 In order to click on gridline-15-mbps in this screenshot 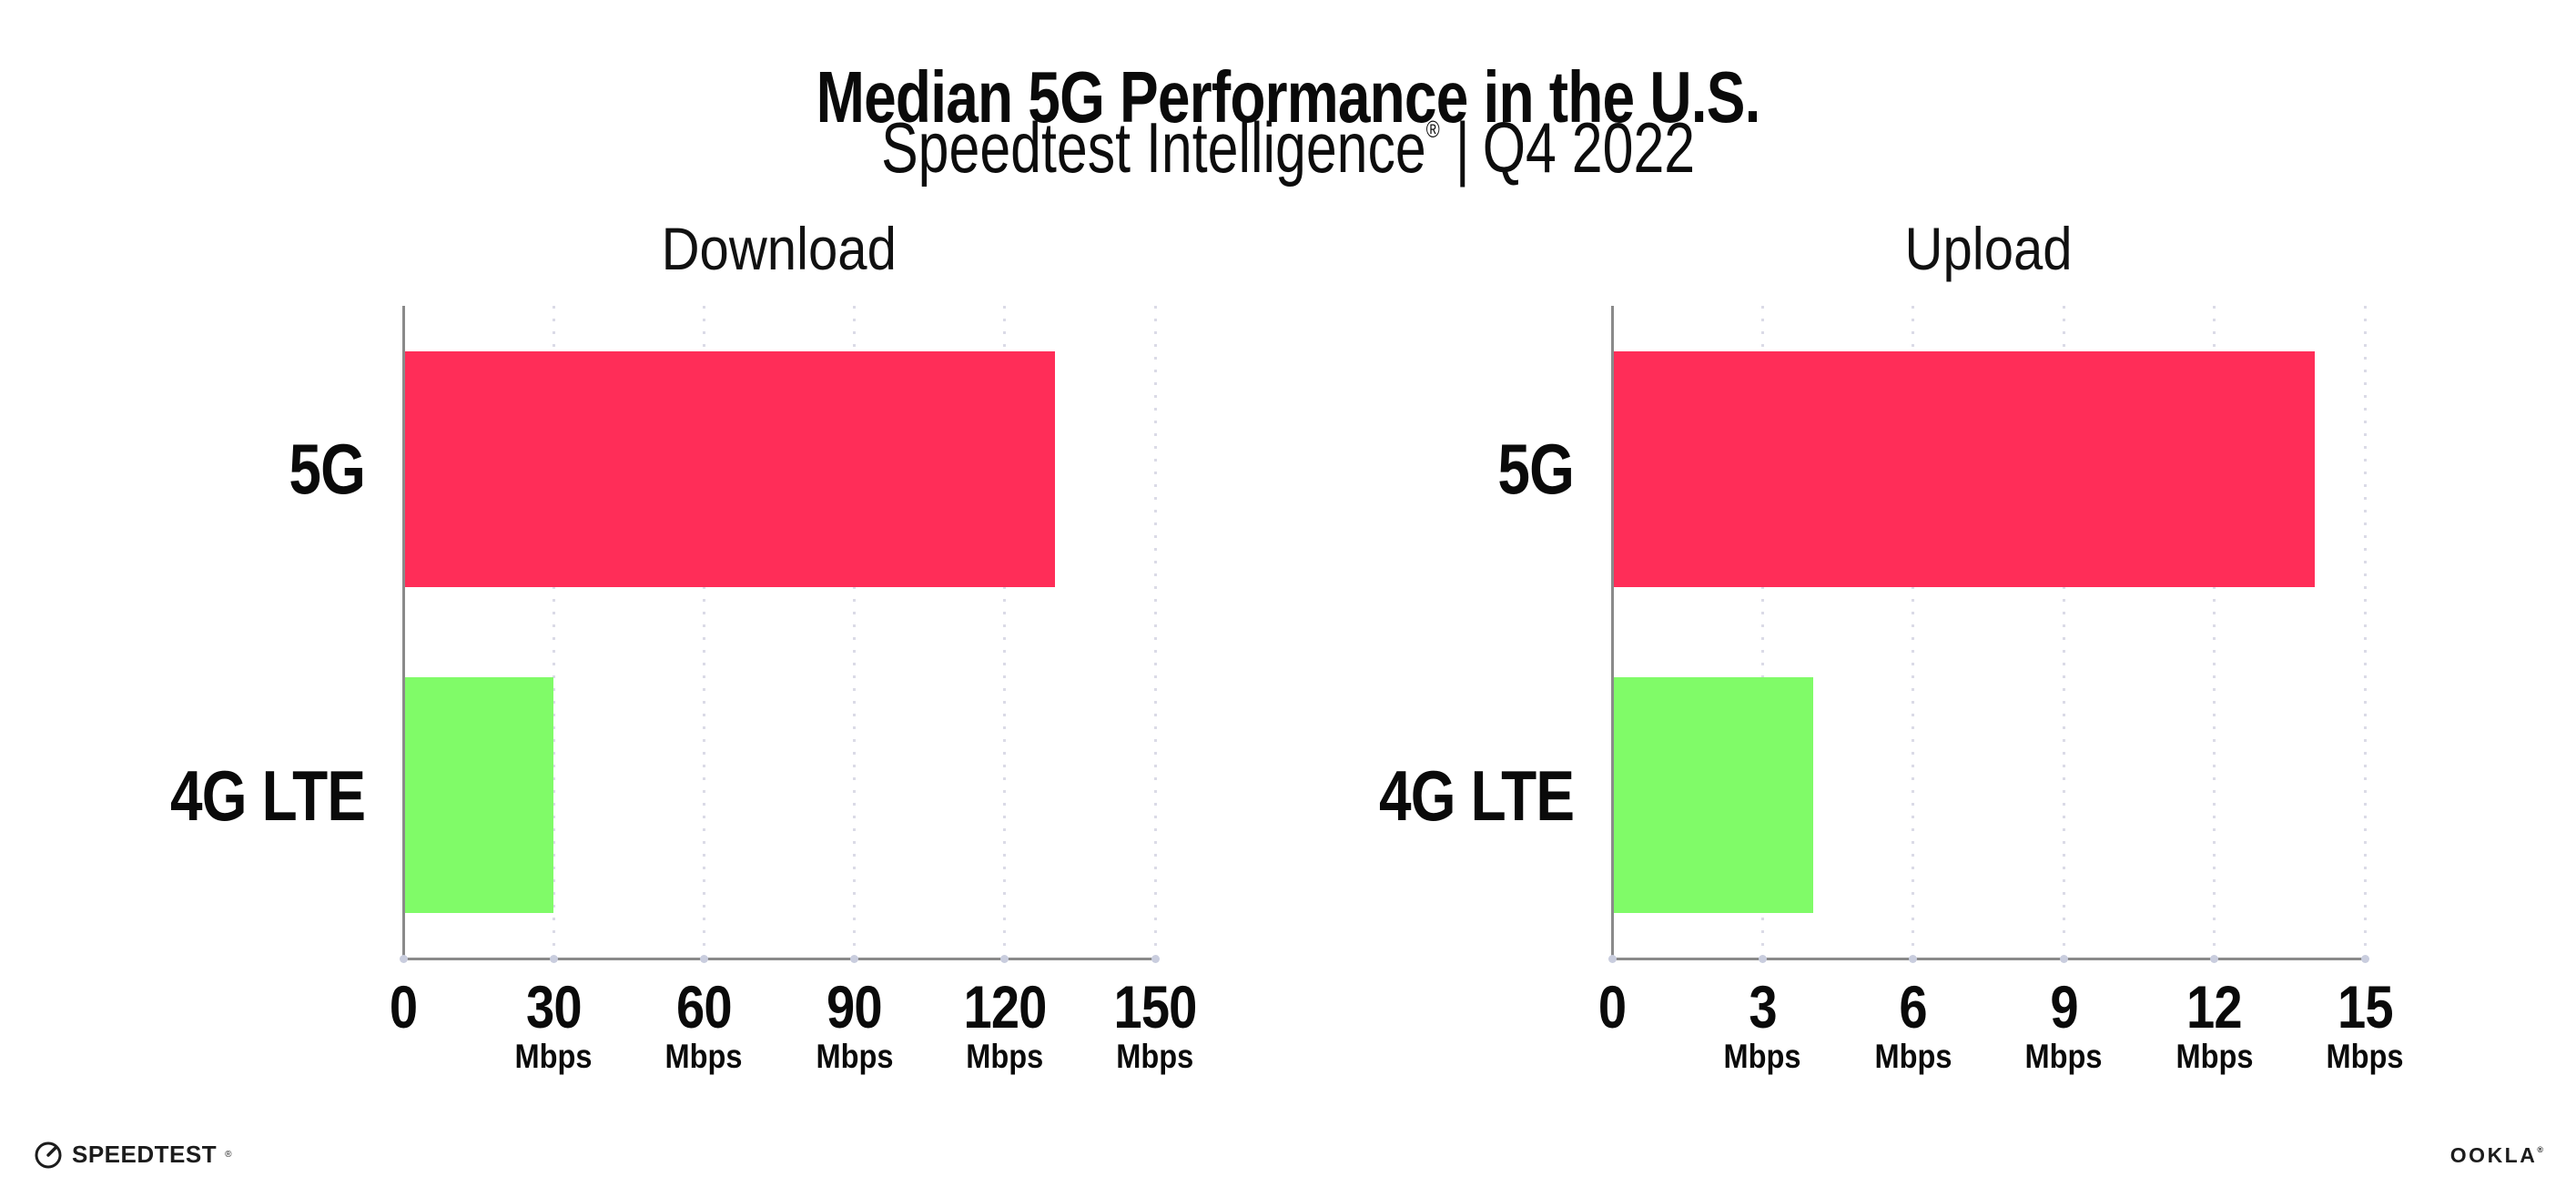, I will do `click(2365, 633)`.